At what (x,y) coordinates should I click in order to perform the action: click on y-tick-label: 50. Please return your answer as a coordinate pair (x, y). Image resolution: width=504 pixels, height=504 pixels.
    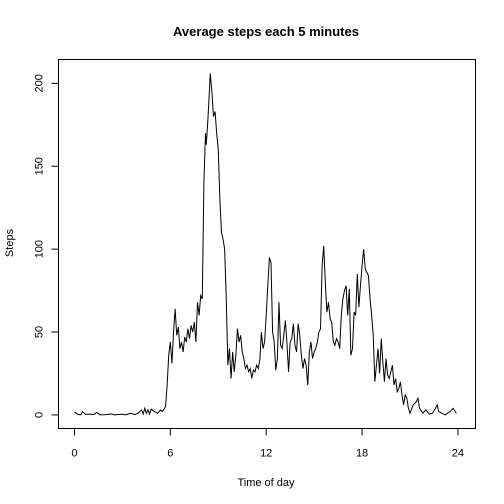
    Looking at the image, I should click on (40, 332).